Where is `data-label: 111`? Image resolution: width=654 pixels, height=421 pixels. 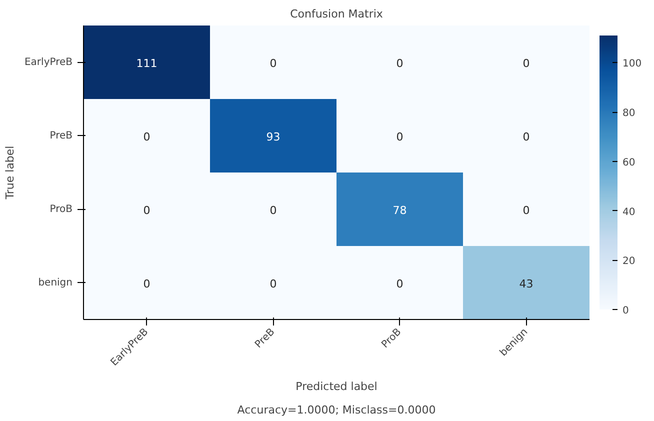
data-label: 111 is located at coordinates (147, 63).